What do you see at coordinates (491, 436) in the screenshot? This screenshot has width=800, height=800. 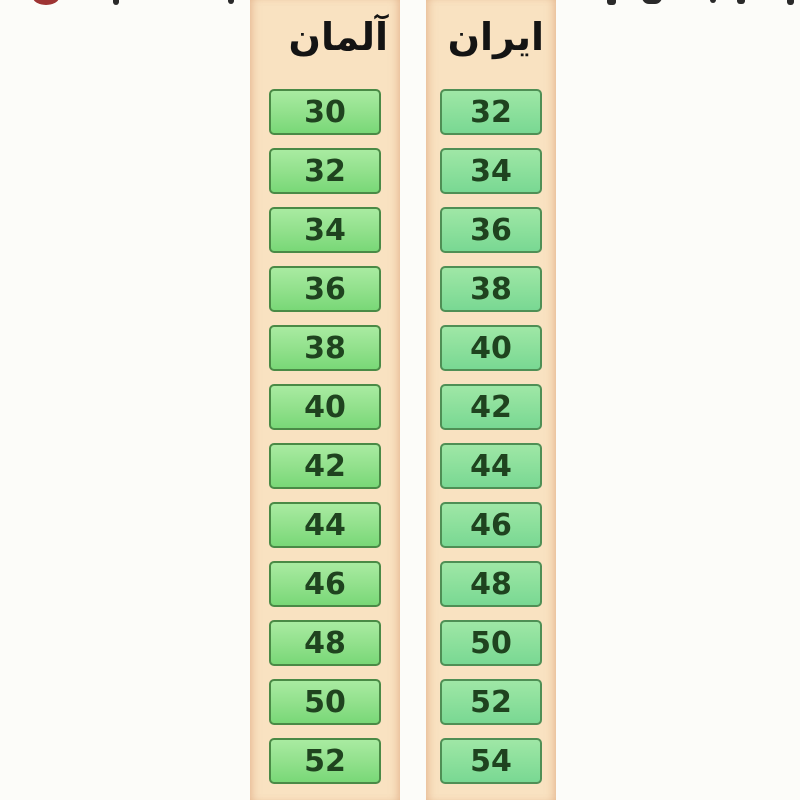 I see `cell-list-iran: 32 34 36 38 40 42 44 46 48 50 52 54` at bounding box center [491, 436].